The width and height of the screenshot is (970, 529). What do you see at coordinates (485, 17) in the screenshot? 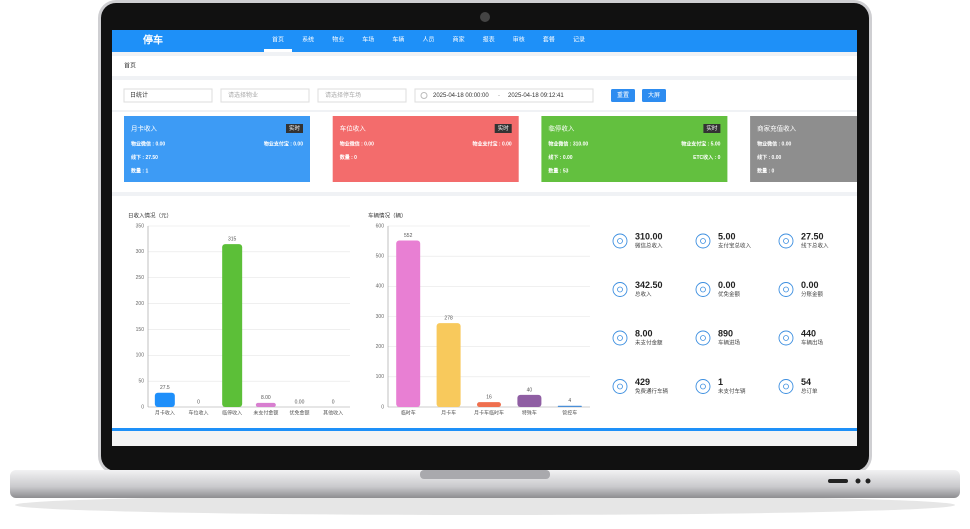
I see `camera` at bounding box center [485, 17].